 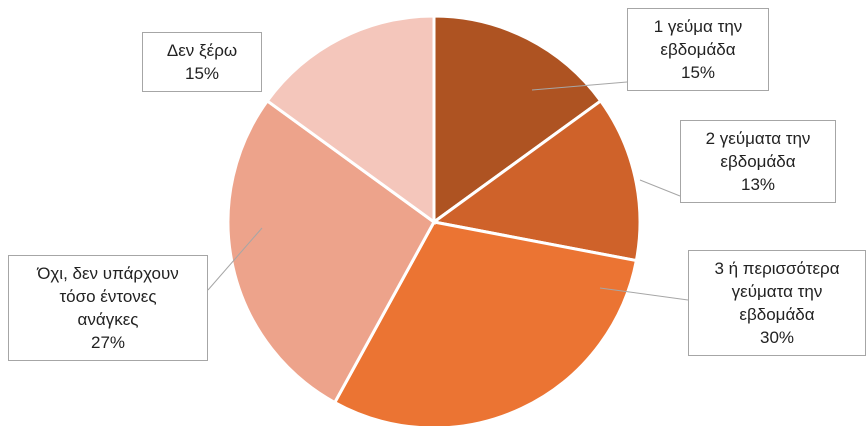 I want to click on data-label: 2 γεύματα την εβδομάδα 13%, so click(x=758, y=161).